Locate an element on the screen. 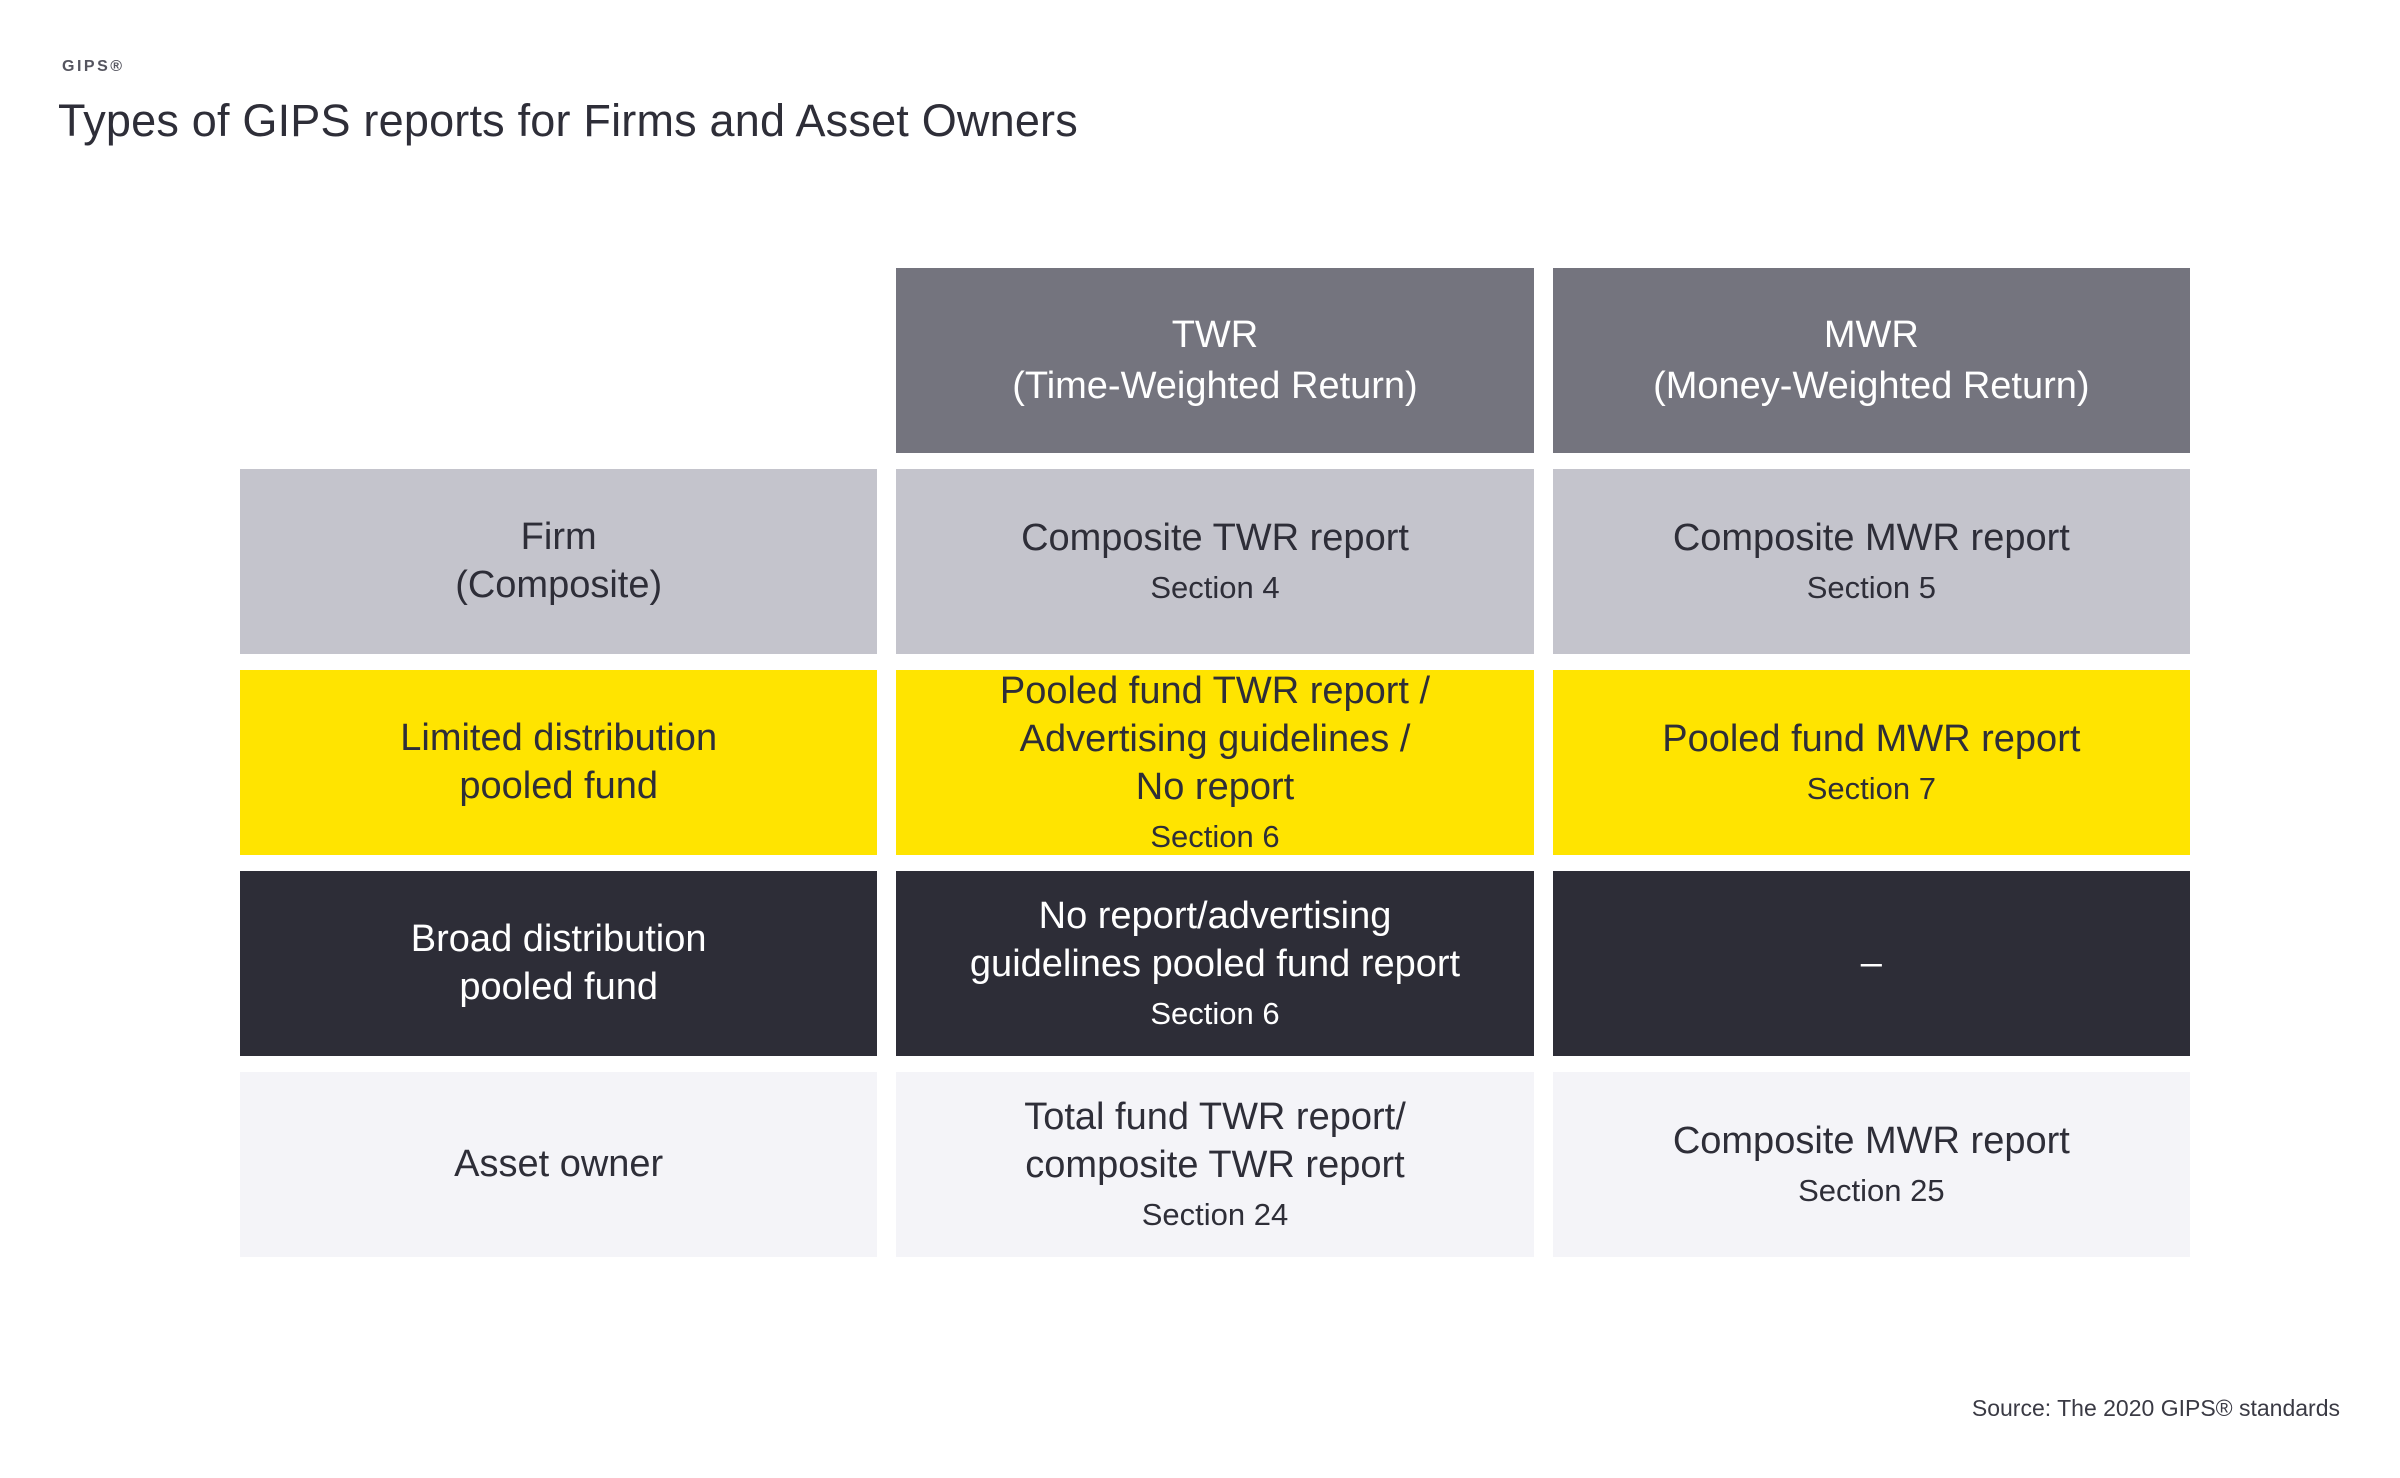 Image resolution: width=2400 pixels, height=1478 pixels. report-name: Composite TWR report is located at coordinates (1215, 537).